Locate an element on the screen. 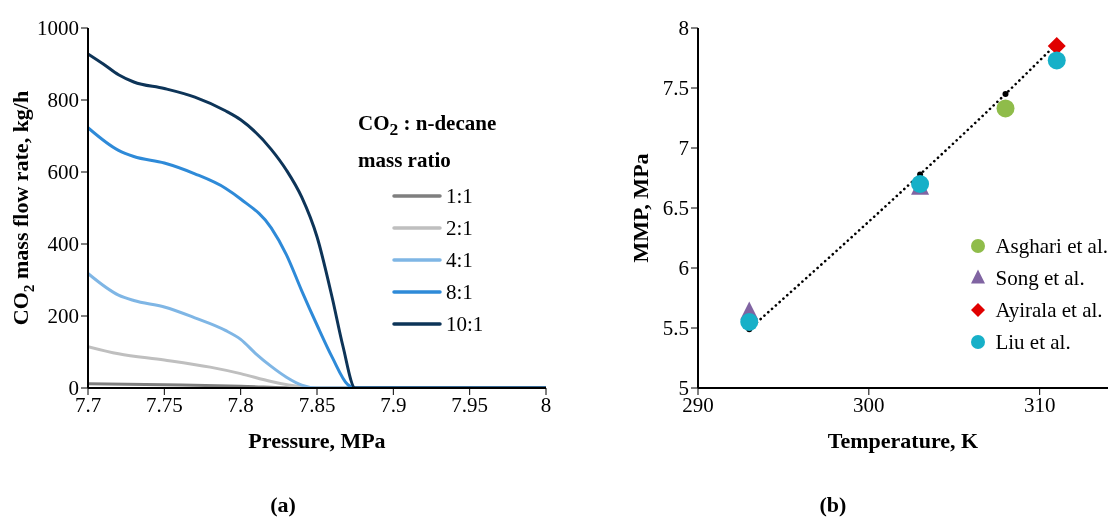  x-tick-label: 8 is located at coordinates (546, 404).